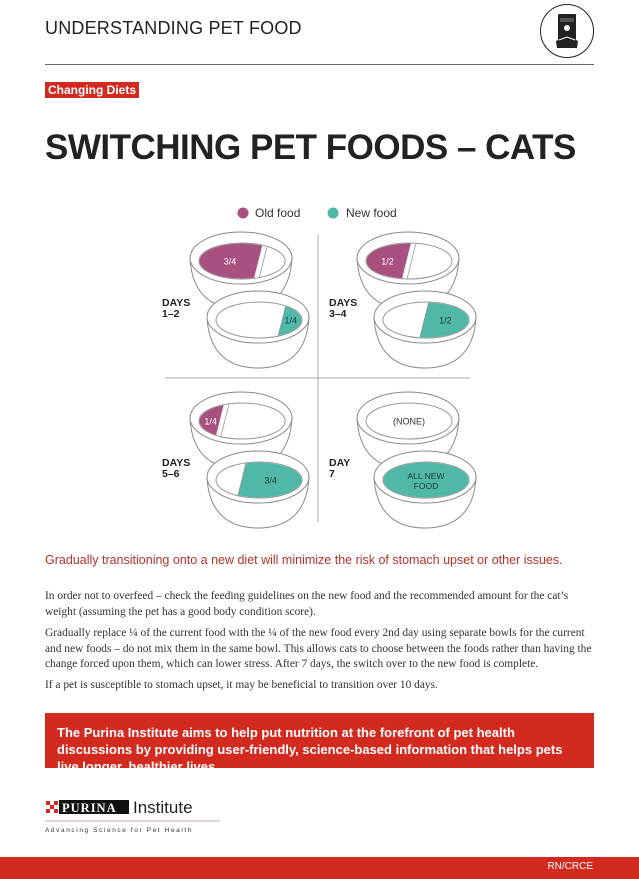  Describe the element at coordinates (426, 486) in the screenshot. I see `portion-label: FOOD` at that location.